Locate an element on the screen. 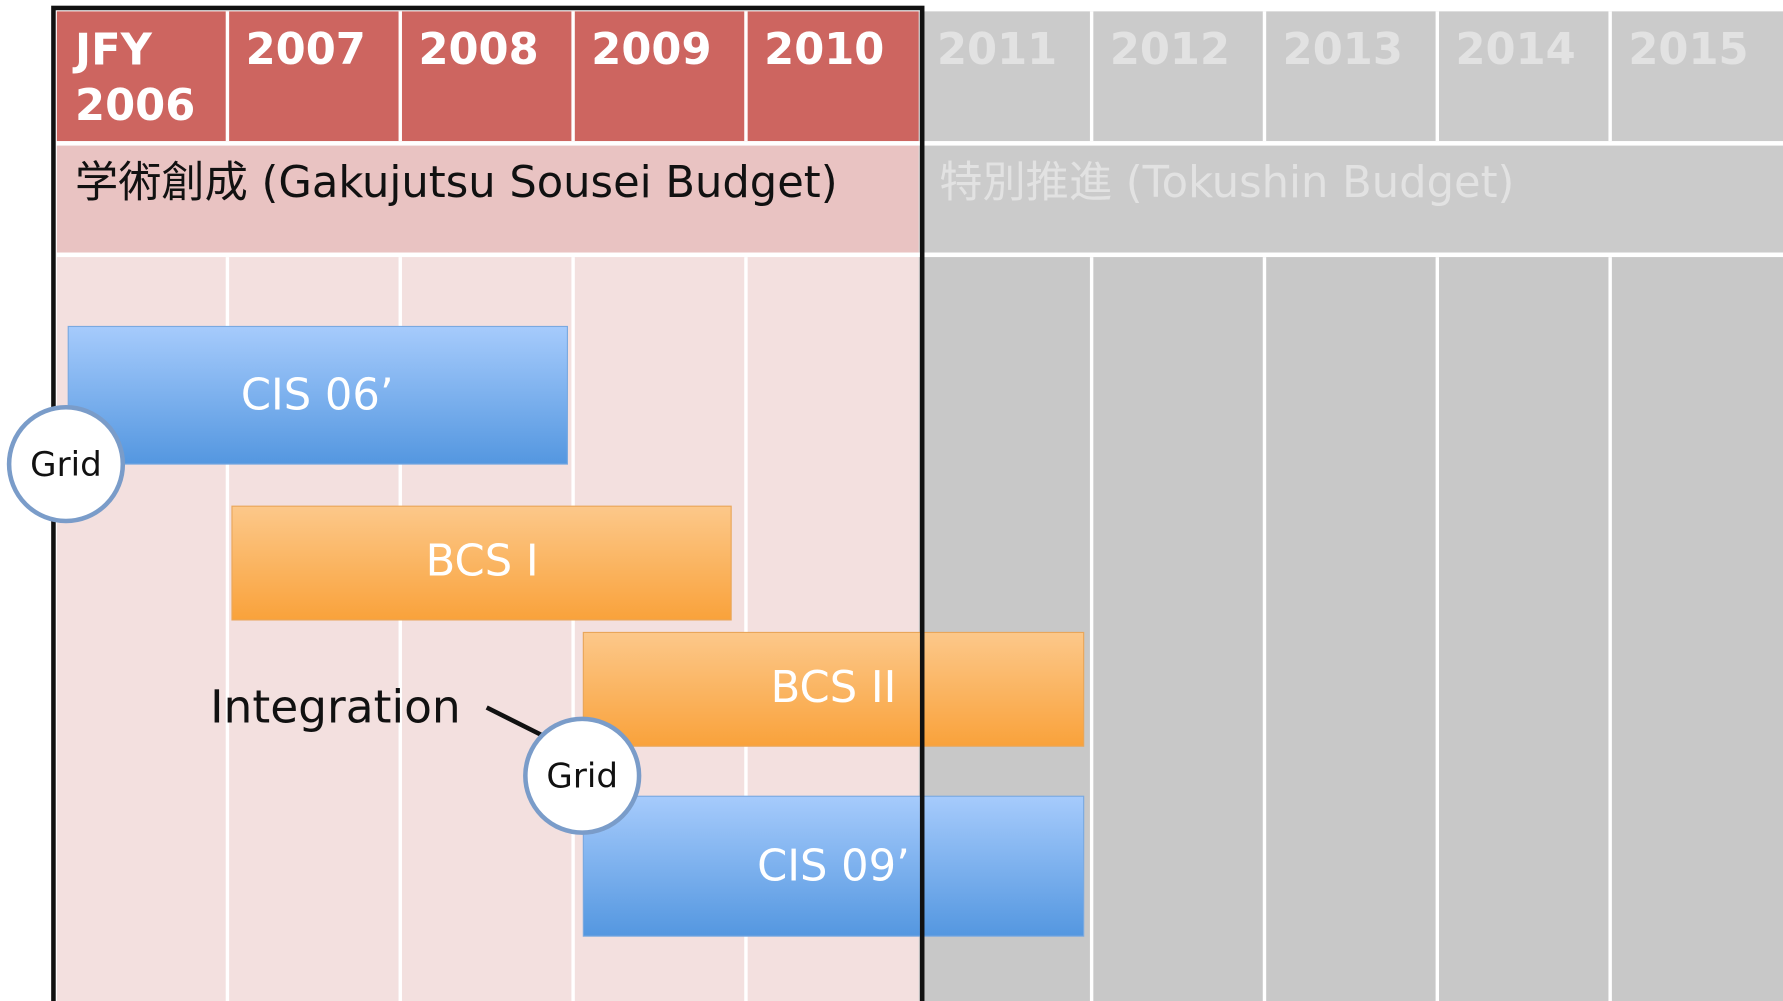 Image resolution: width=1783 pixels, height=1001 pixels. year-label: 2011 is located at coordinates (997, 50).